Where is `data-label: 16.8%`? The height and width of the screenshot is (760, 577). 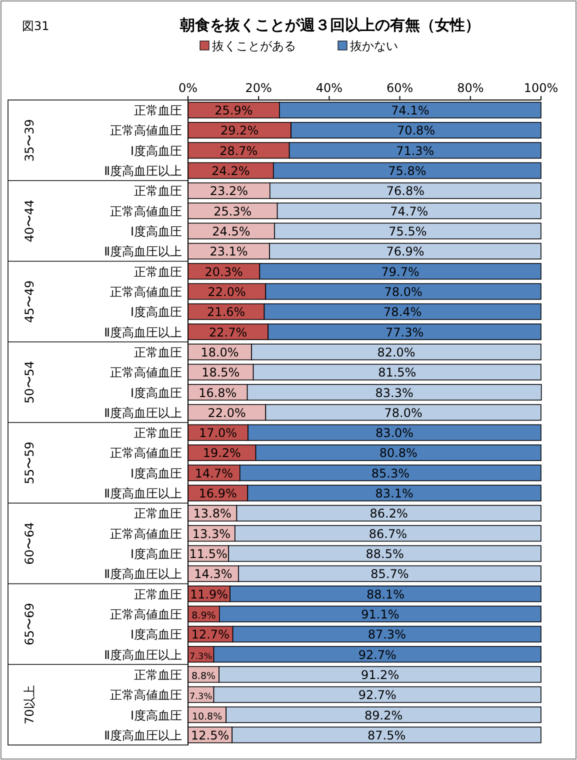 data-label: 16.8% is located at coordinates (217, 393).